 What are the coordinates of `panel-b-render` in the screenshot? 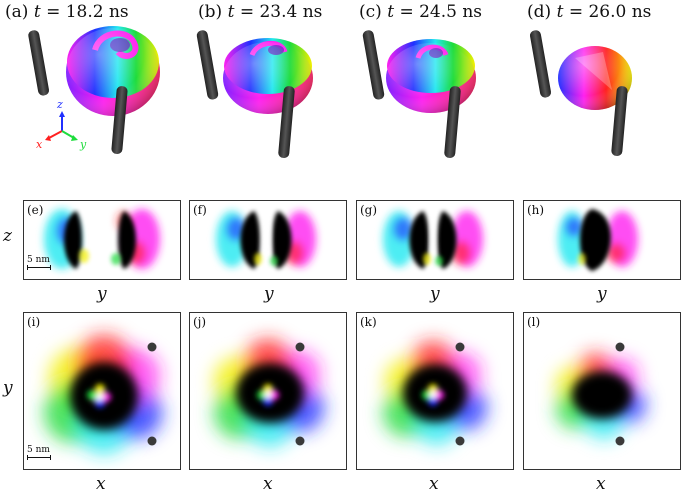 It's located at (254, 94).